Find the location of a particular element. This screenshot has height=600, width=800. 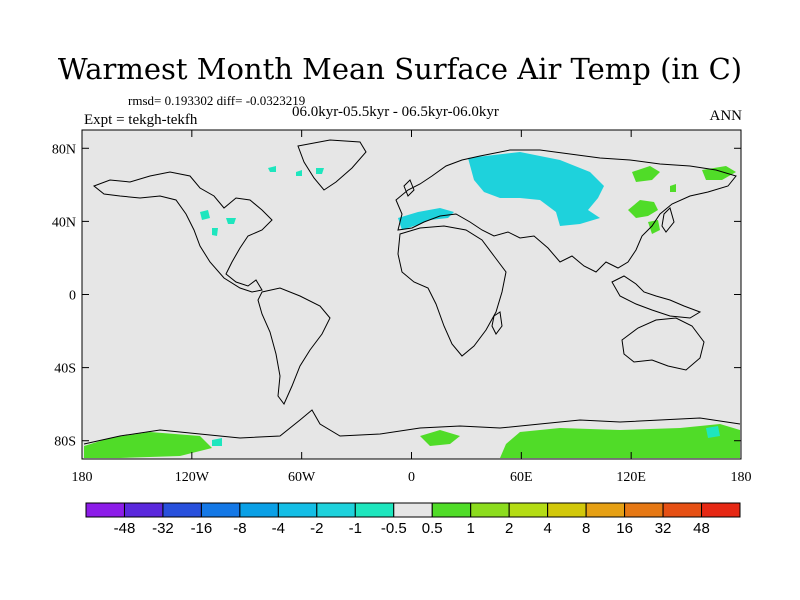

lon-tick-label: 60E is located at coordinates (521, 477).